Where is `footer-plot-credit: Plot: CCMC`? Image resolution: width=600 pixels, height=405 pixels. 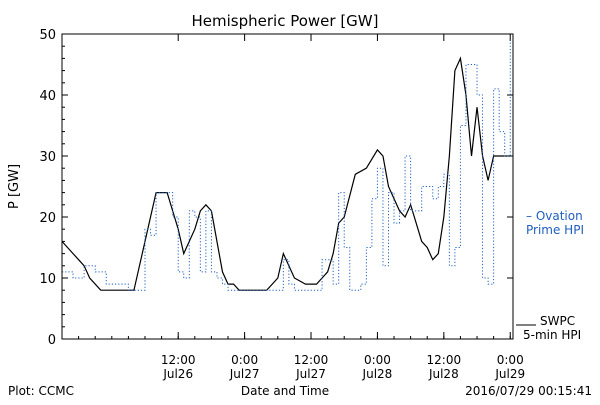
footer-plot-credit: Plot: CCMC is located at coordinates (41, 391).